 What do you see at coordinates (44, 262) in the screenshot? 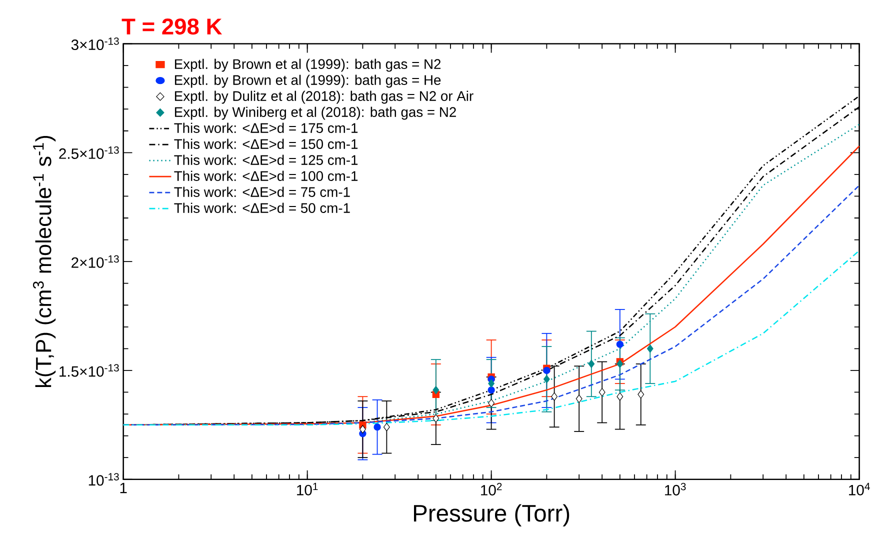
I see `y-axis-title: k(T,P) (cm$^{3}$ molecule$^{-1}$ s$^{-1}$)` at bounding box center [44, 262].